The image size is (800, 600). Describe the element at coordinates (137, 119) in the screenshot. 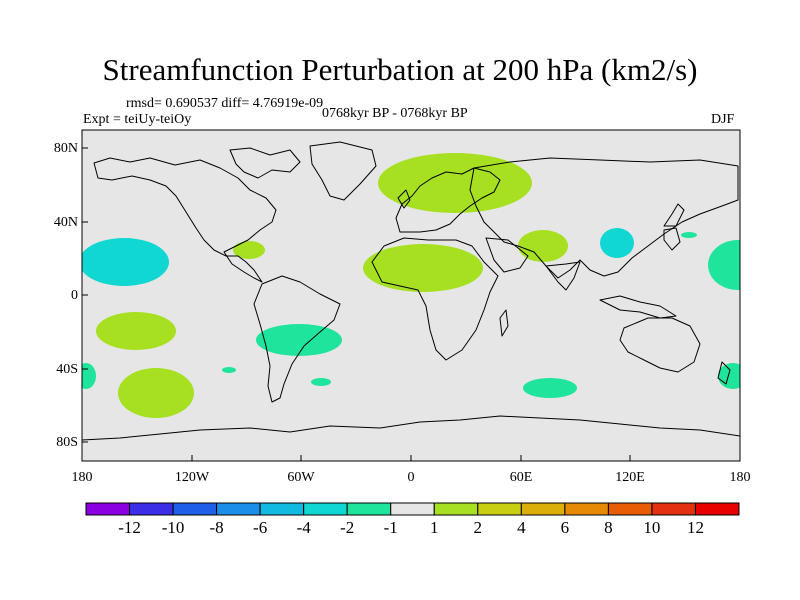

I see `experiment-label: Expt = teiUy-teiOy` at that location.